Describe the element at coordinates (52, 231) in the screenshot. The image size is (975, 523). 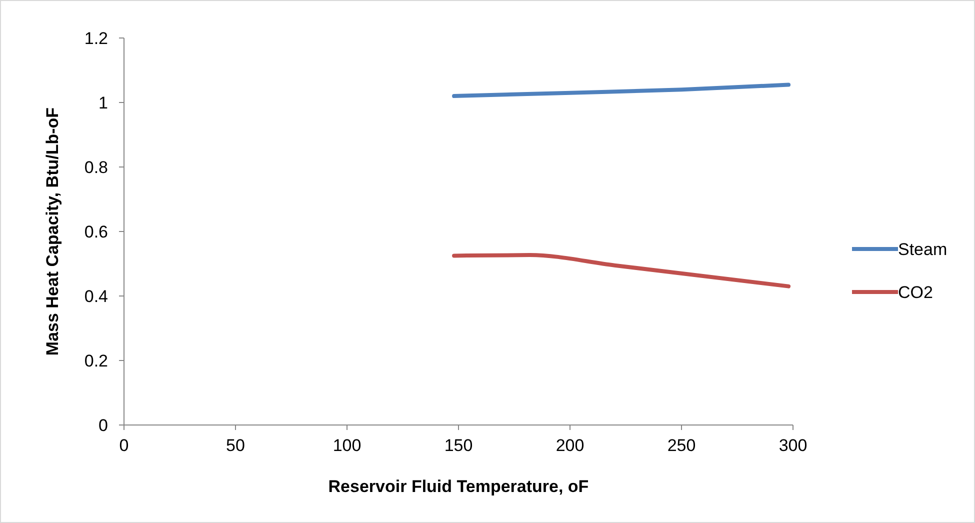
I see `y-axis-title: Mass Heat Capacity, Btu/Lb-oF` at that location.